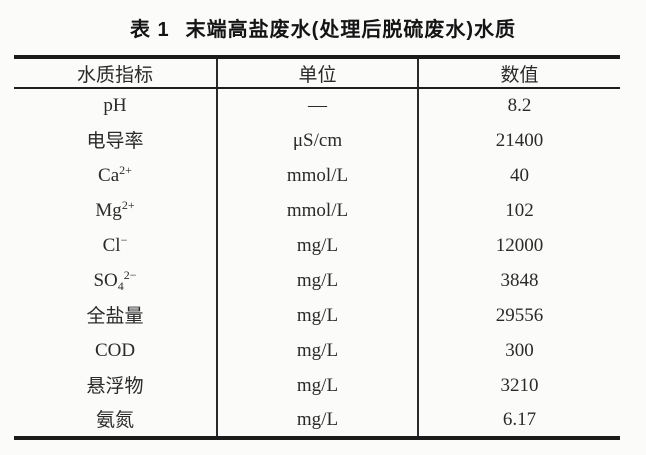 The image size is (646, 455). I want to click on indicator-cell: 电导率, so click(115, 140).